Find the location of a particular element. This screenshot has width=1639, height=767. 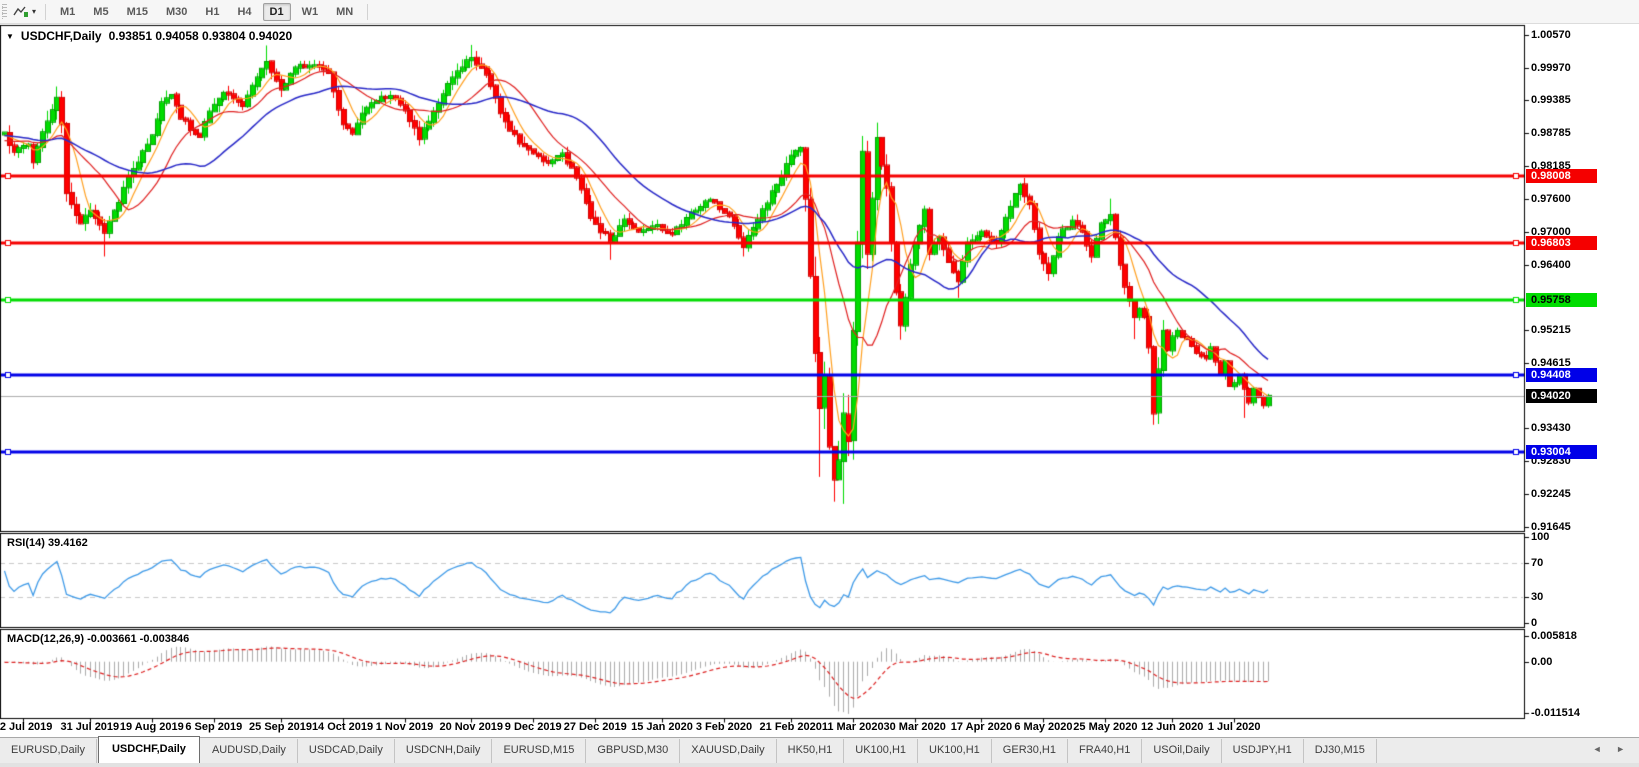

chart-line-tool-icon is located at coordinates (21, 11).